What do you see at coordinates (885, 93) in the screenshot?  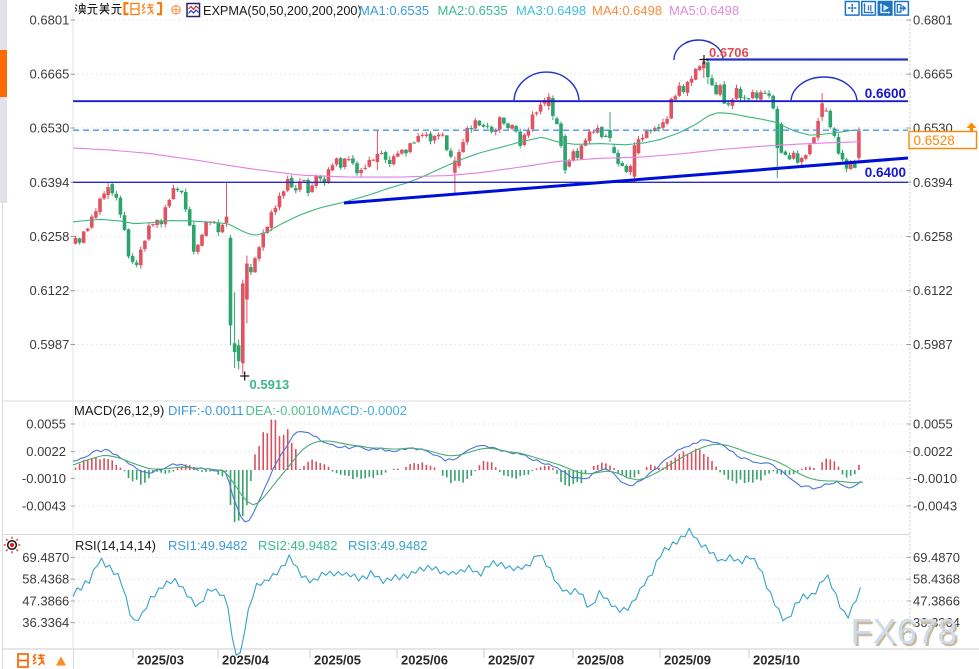 I see `svg-text: 0.6600` at bounding box center [885, 93].